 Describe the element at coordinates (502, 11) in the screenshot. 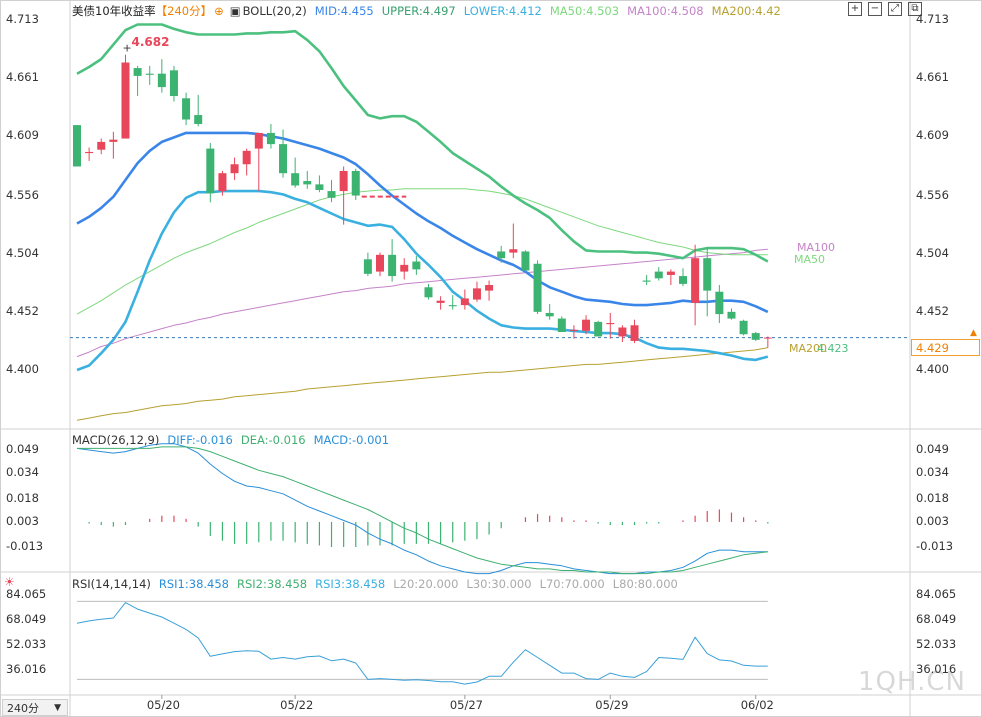

I see `boll-lower-value: LOWER:4.412` at that location.